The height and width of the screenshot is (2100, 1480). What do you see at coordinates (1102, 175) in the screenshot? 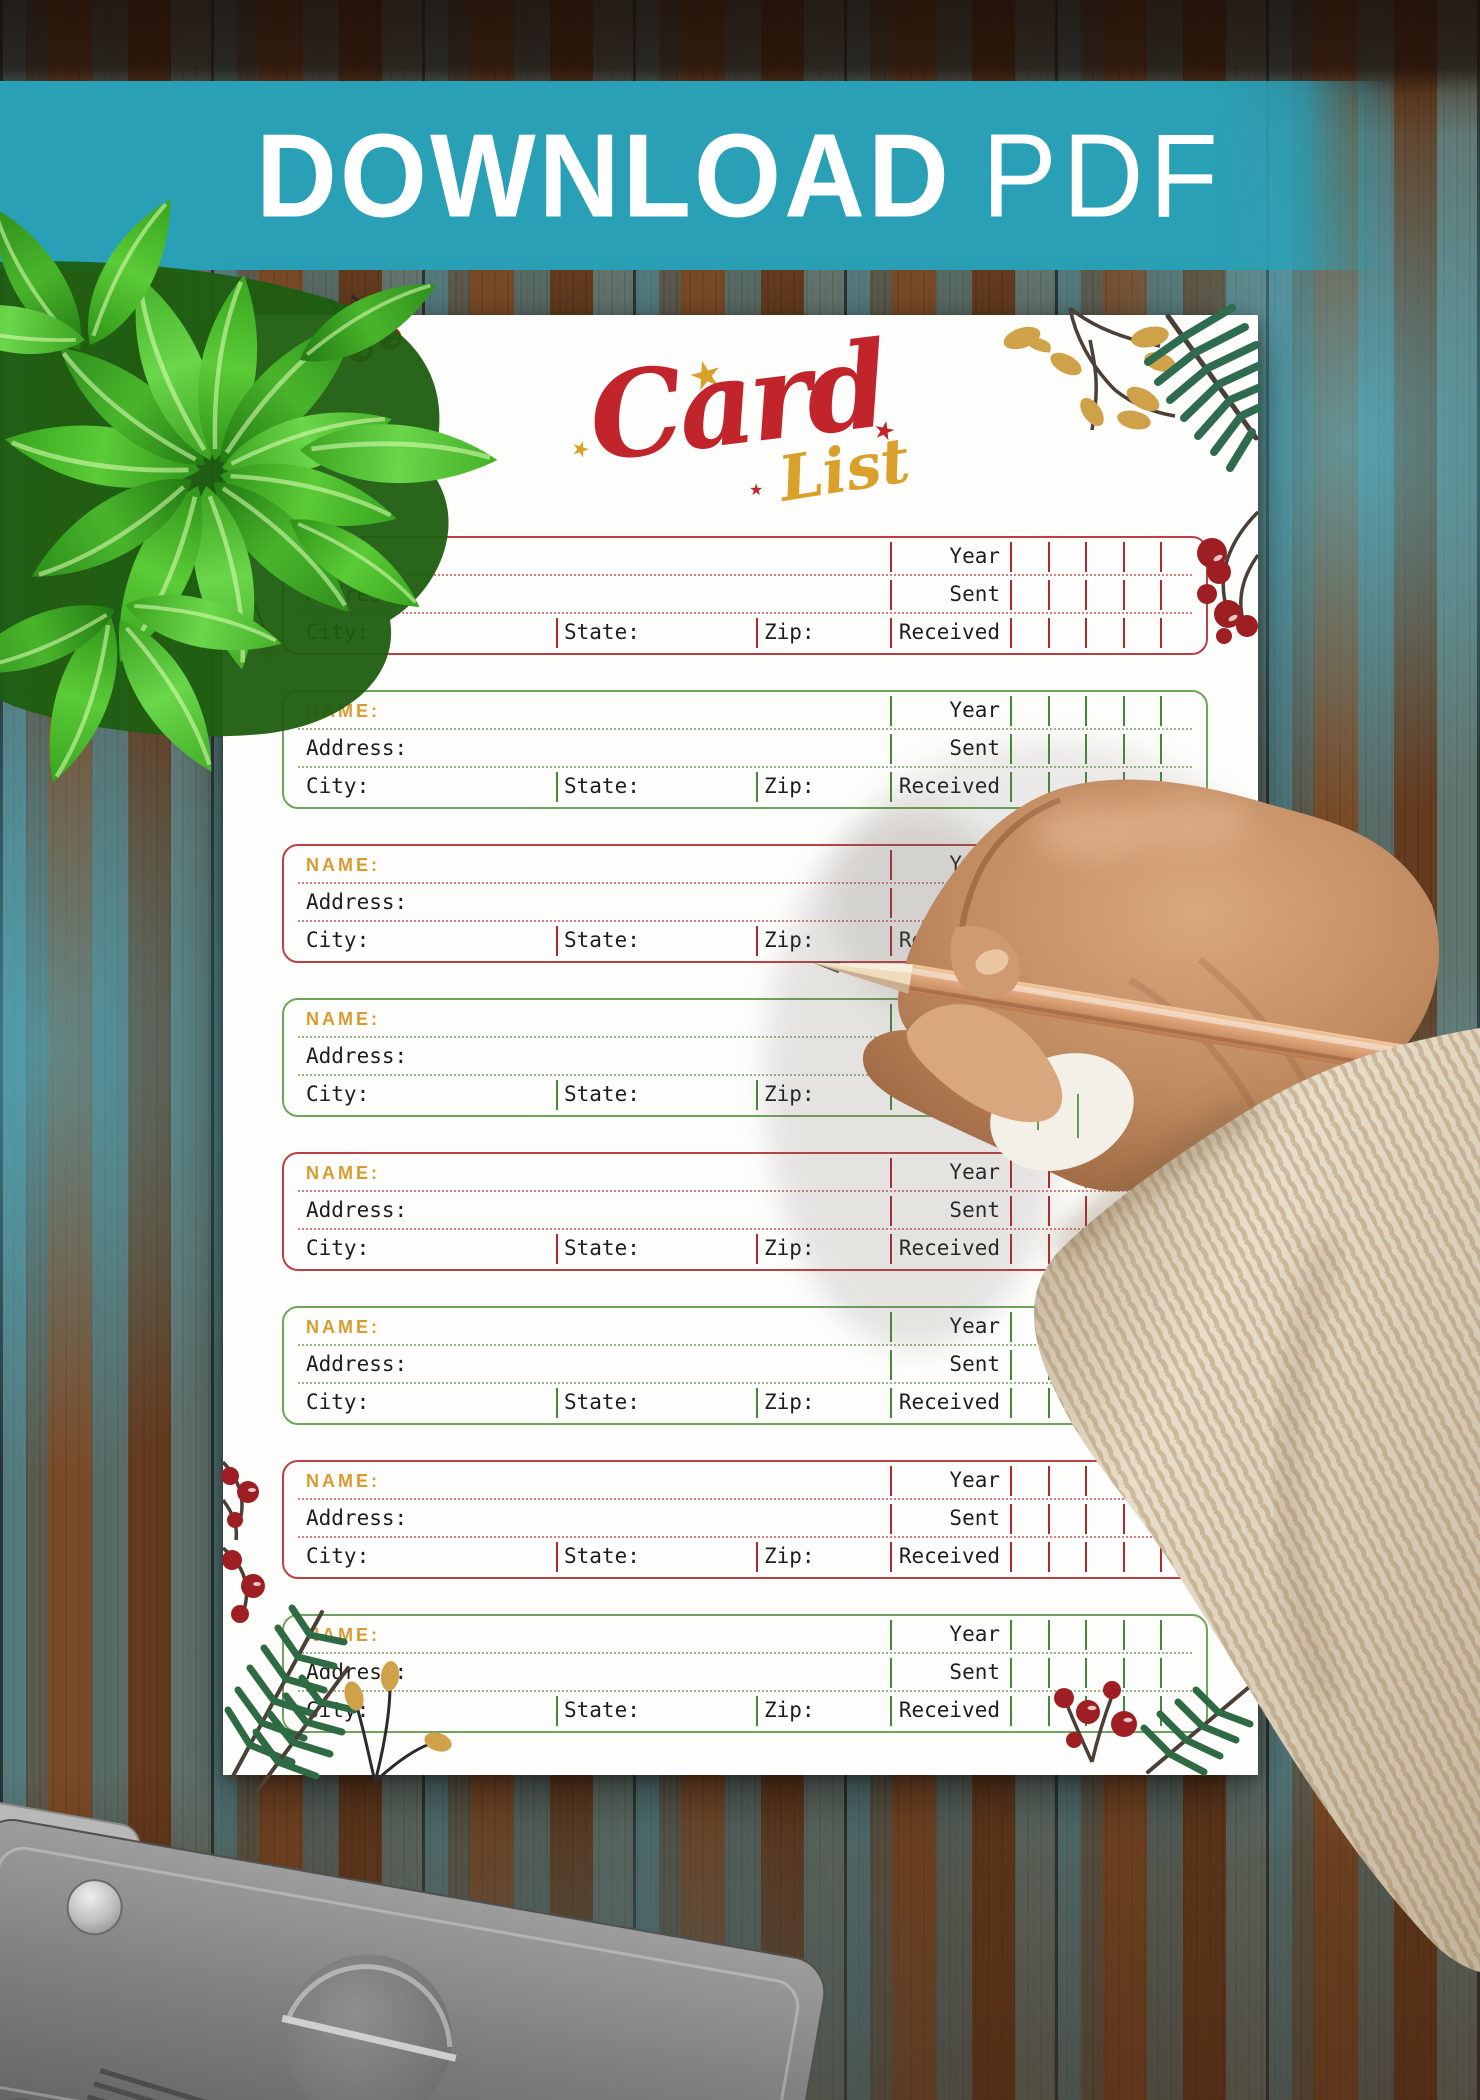
I see `banner-pdf-text: PDF` at bounding box center [1102, 175].